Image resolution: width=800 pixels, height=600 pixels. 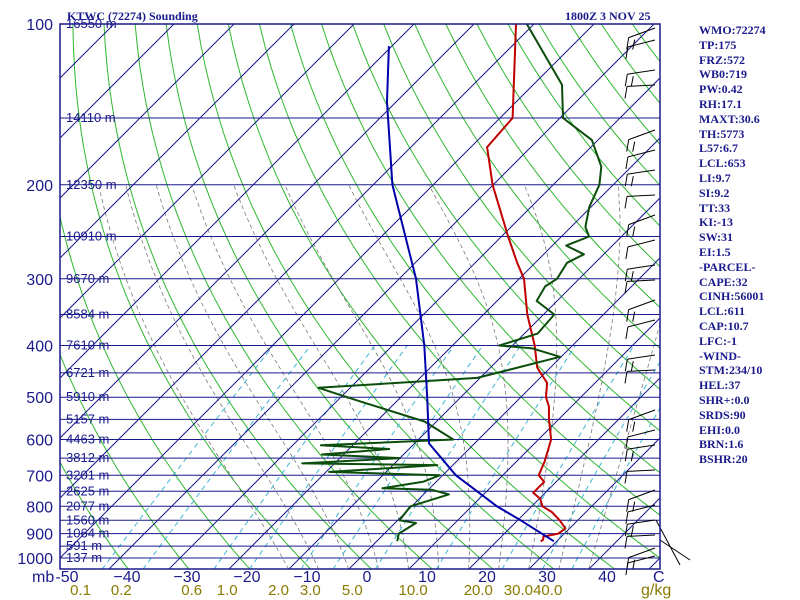 I want to click on mixing-ratio-unit-label: g/kg, so click(x=656, y=590).